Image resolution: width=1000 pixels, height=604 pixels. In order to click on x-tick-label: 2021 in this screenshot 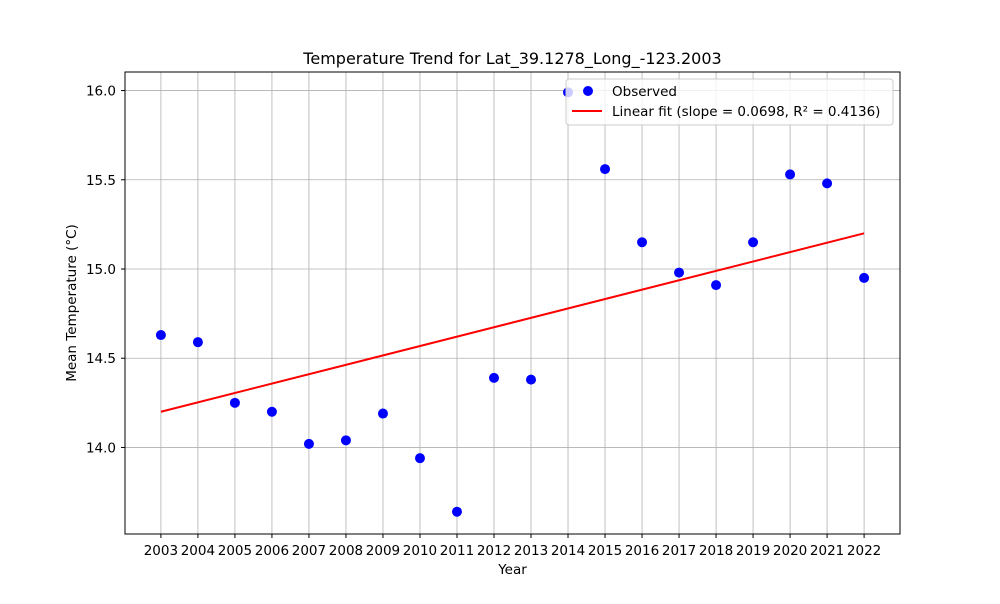, I will do `click(827, 551)`.